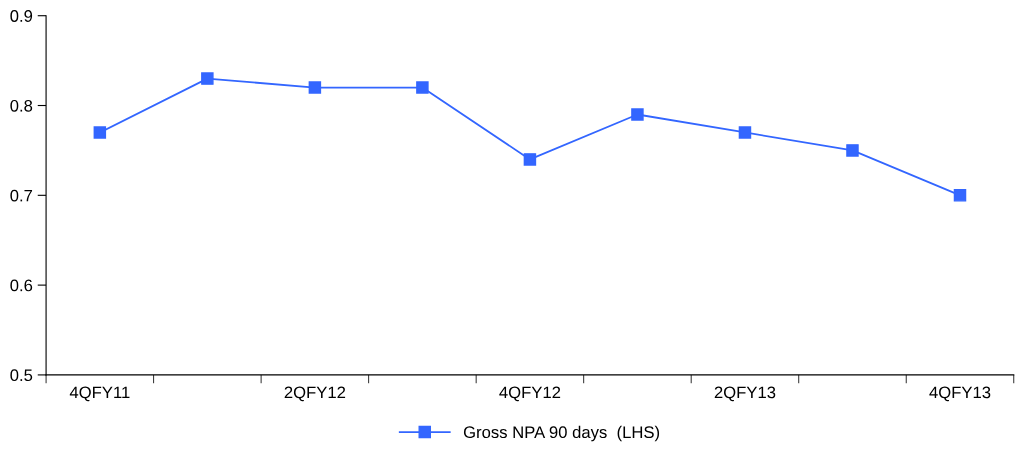 This screenshot has width=1024, height=449. I want to click on x-tick-label: 2QFY13, so click(745, 394).